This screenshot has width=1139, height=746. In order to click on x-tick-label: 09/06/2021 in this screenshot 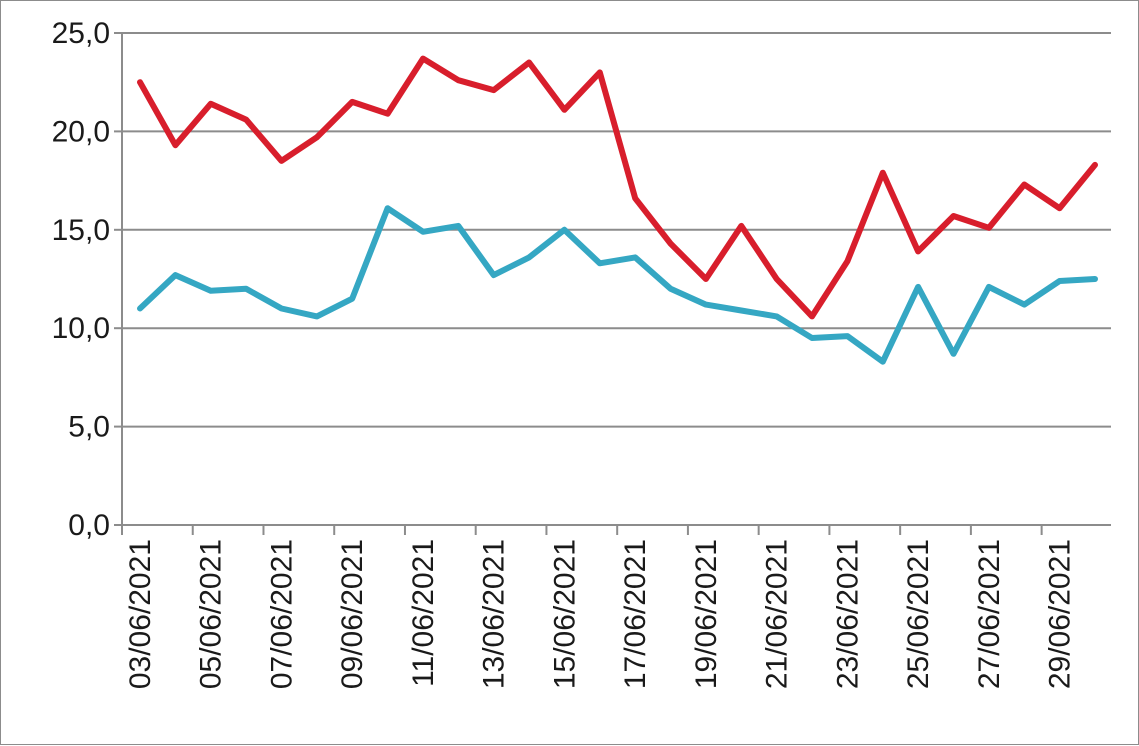, I will do `click(352, 614)`.